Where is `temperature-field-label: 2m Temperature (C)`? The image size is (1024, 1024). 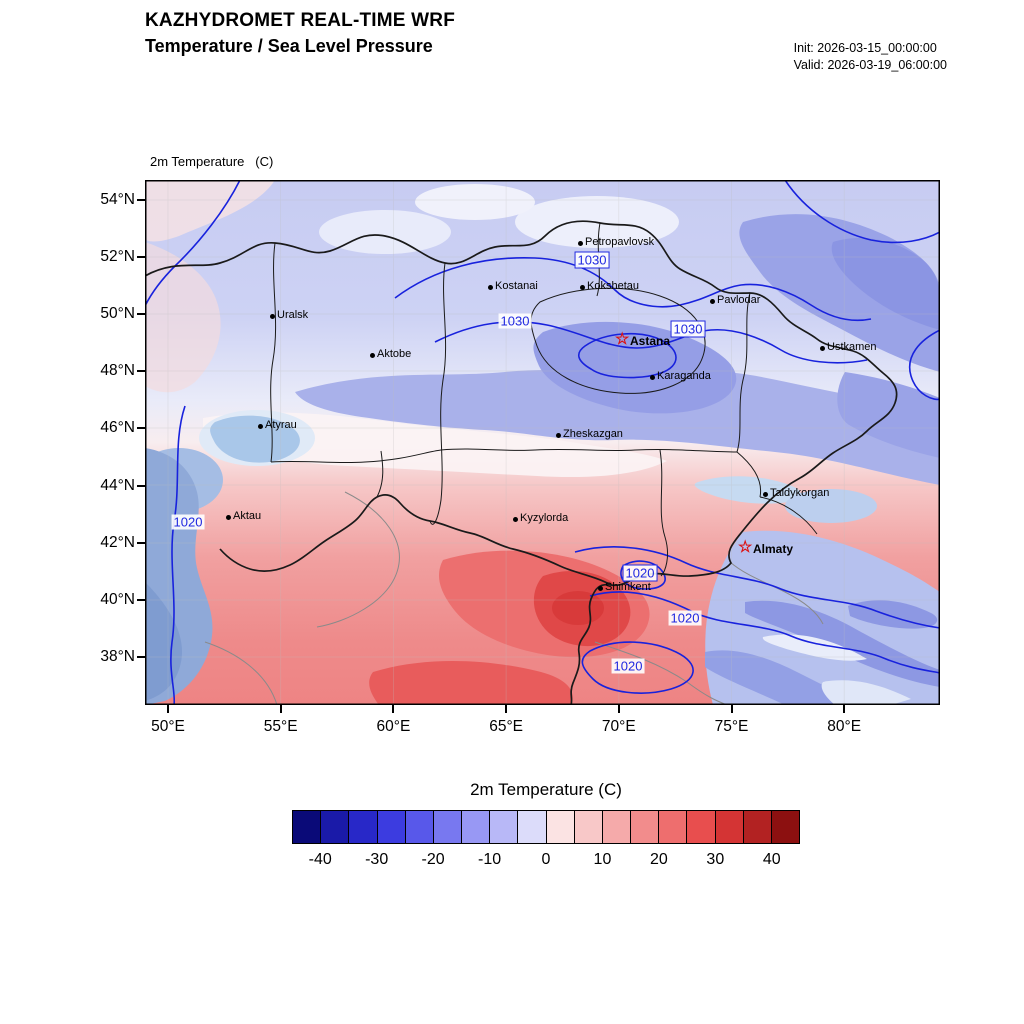
temperature-field-label: 2m Temperature (C) is located at coordinates (212, 161).